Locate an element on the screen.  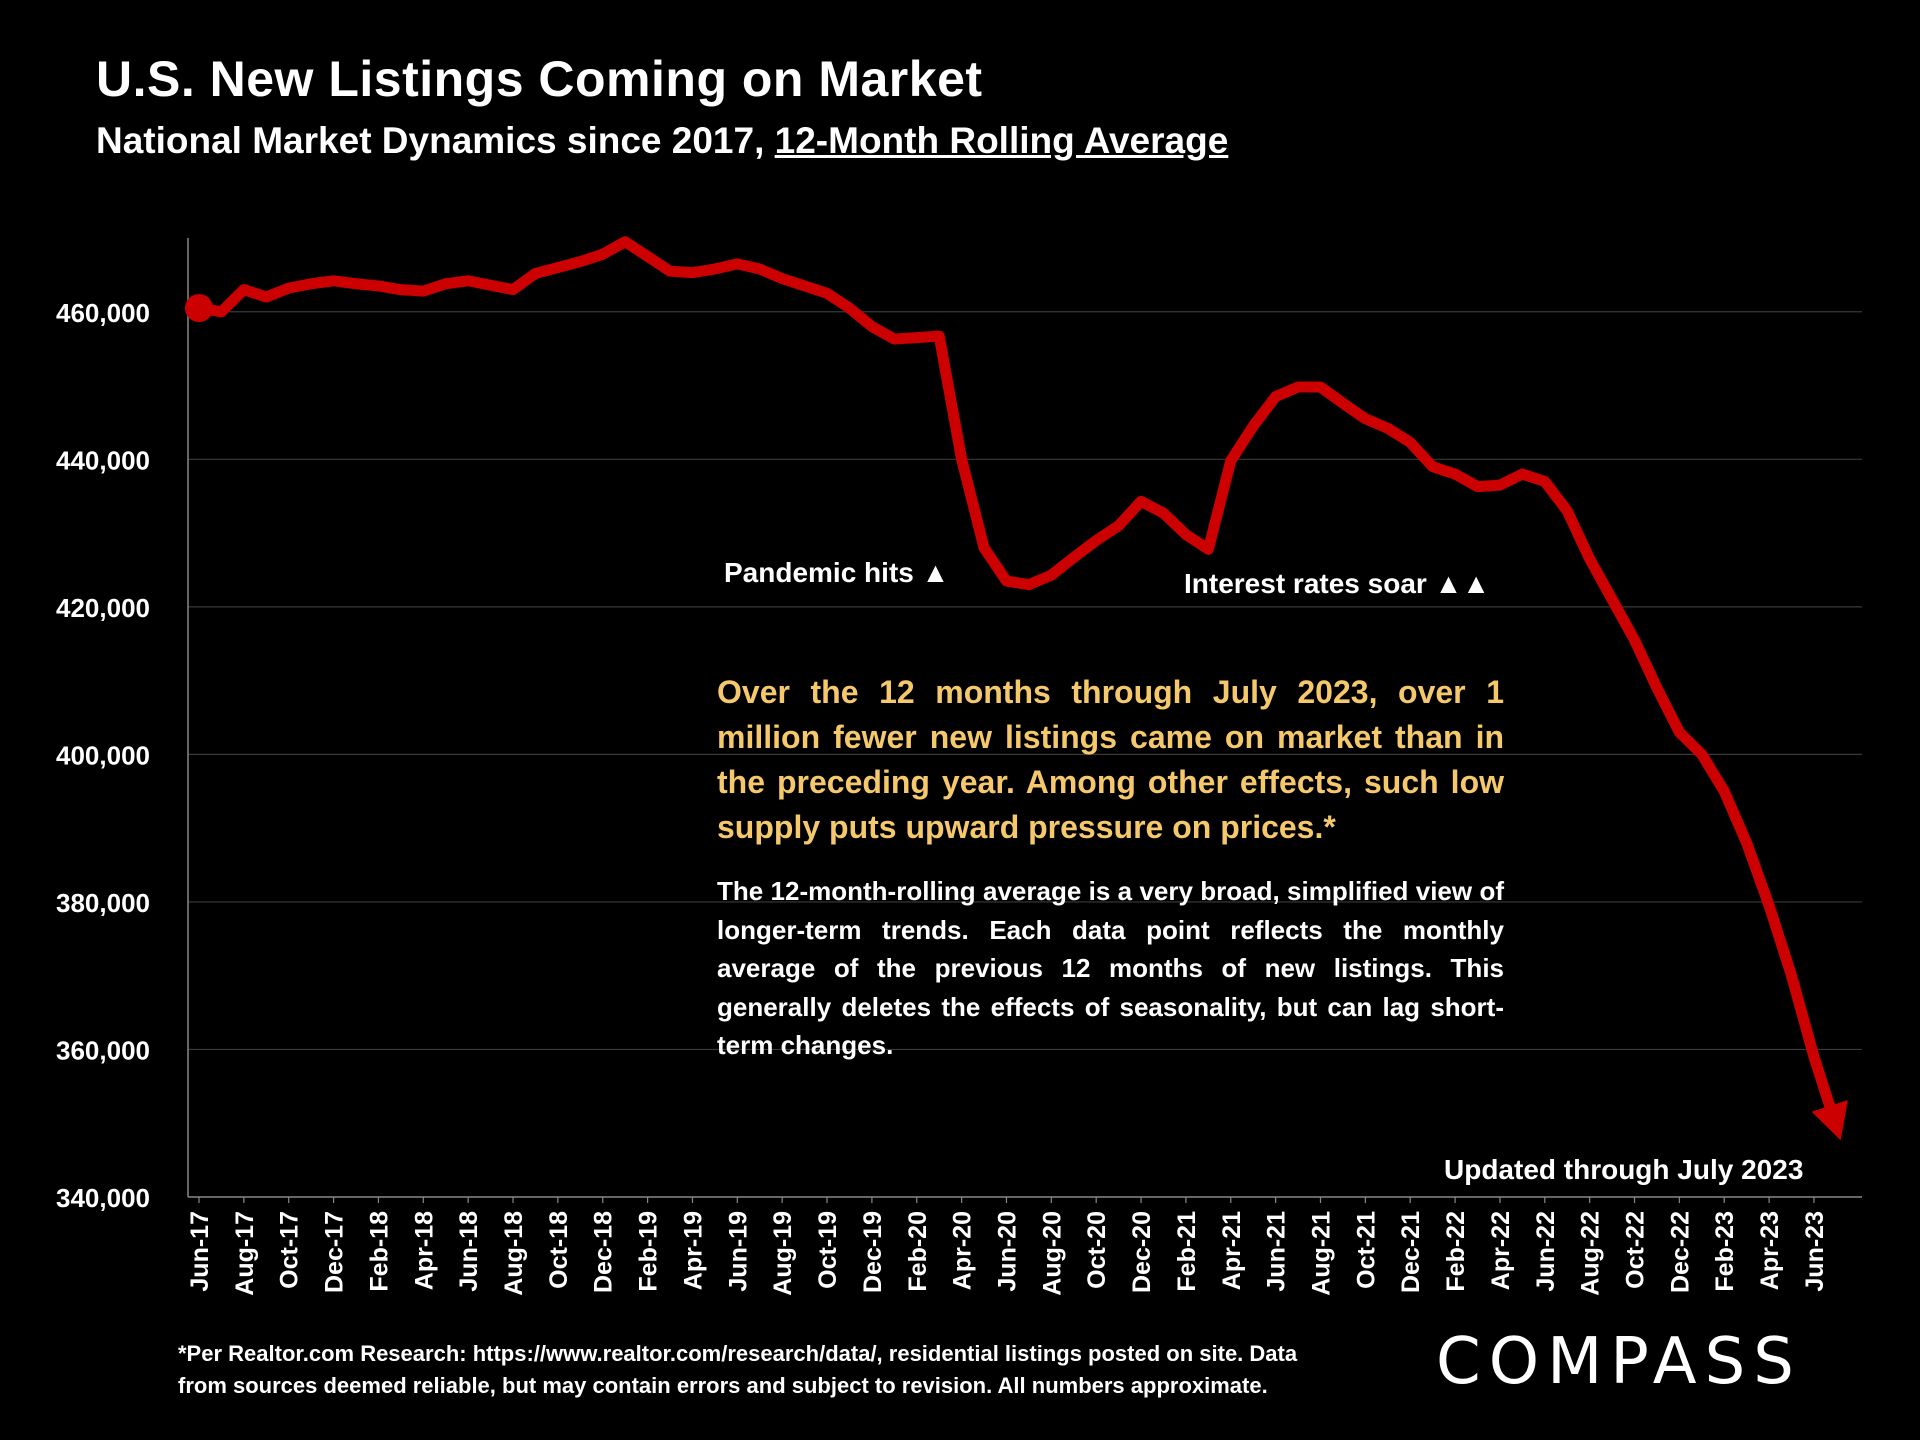
x-tick-label: Feb-18 is located at coordinates (379, 1251).